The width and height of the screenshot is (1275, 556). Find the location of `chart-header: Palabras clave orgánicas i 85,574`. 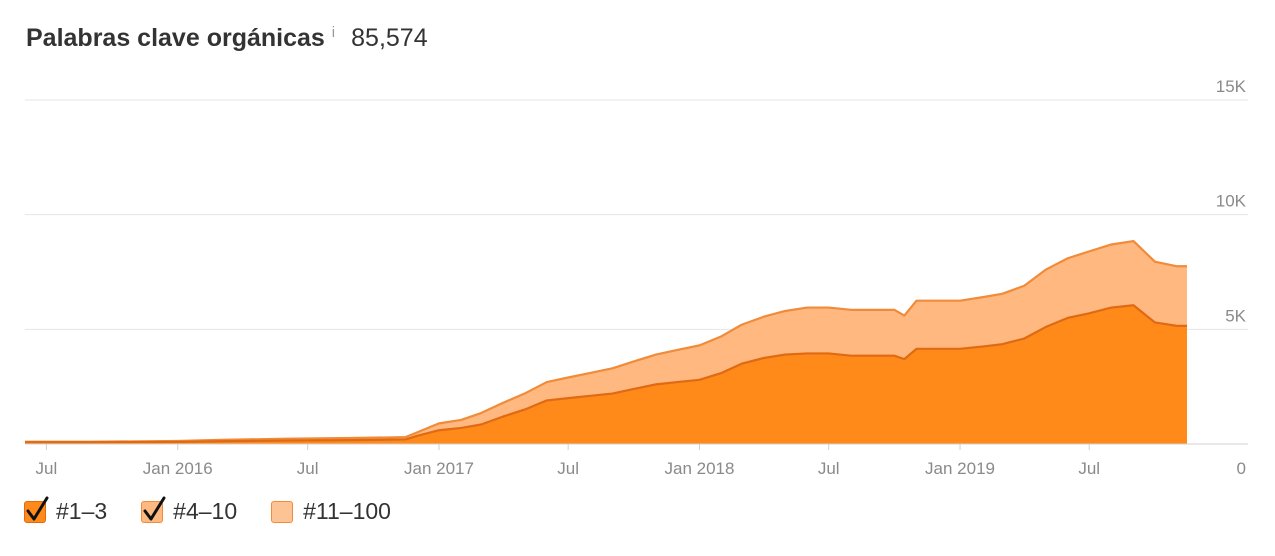

chart-header: Palabras clave orgánicas i 85,574 is located at coordinates (227, 41).